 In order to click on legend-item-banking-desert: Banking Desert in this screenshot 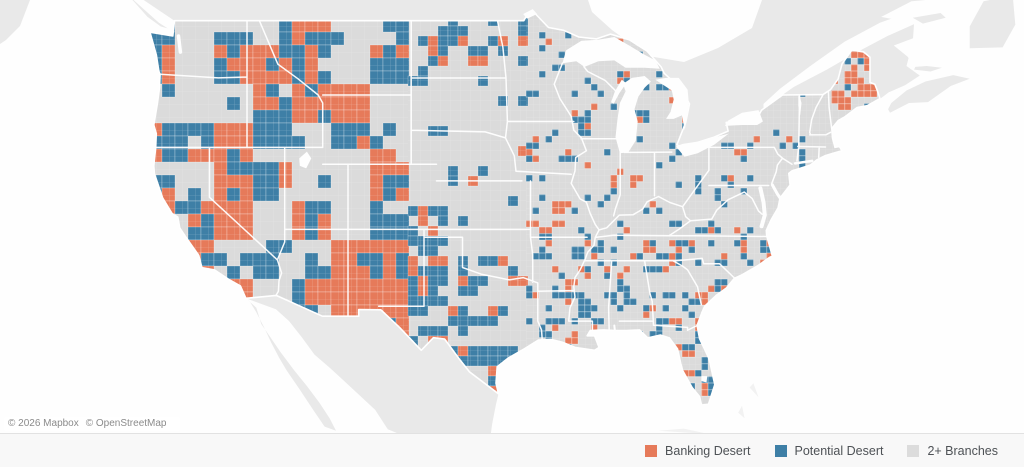, I will do `click(698, 450)`.